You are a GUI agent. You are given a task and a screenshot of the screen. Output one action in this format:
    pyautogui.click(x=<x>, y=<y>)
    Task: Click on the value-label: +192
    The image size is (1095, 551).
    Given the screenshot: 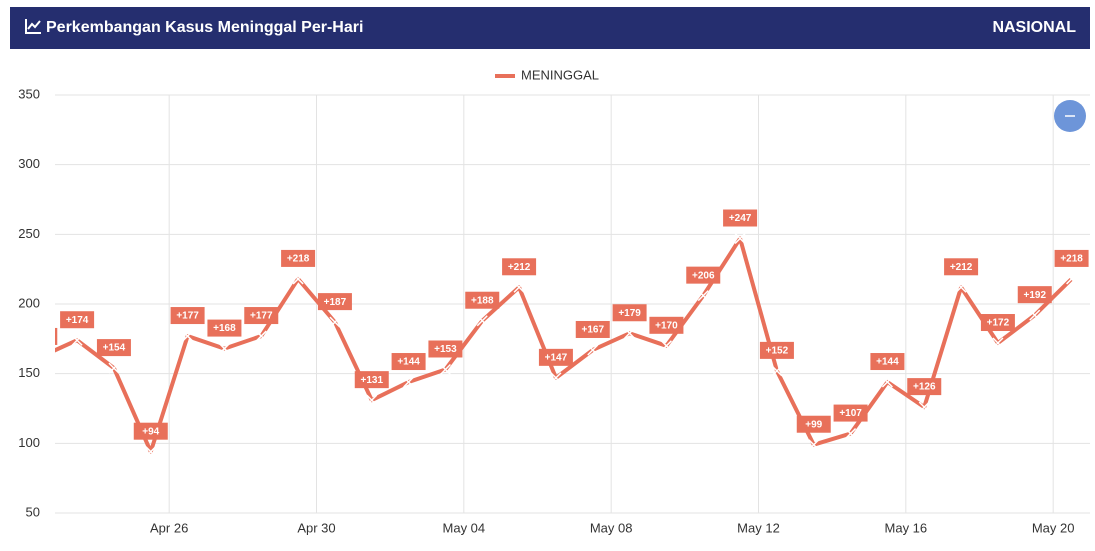 What is the action you would take?
    pyautogui.click(x=1034, y=295)
    